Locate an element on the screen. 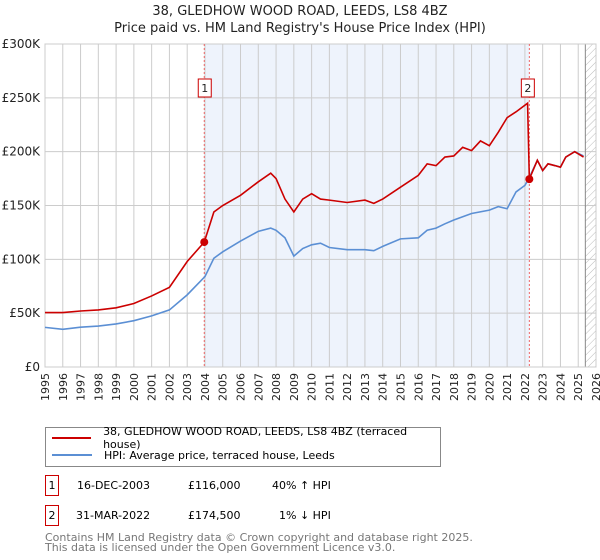 The width and height of the screenshot is (600, 560). transaction-date: 31-MAR-2022 is located at coordinates (113, 515).